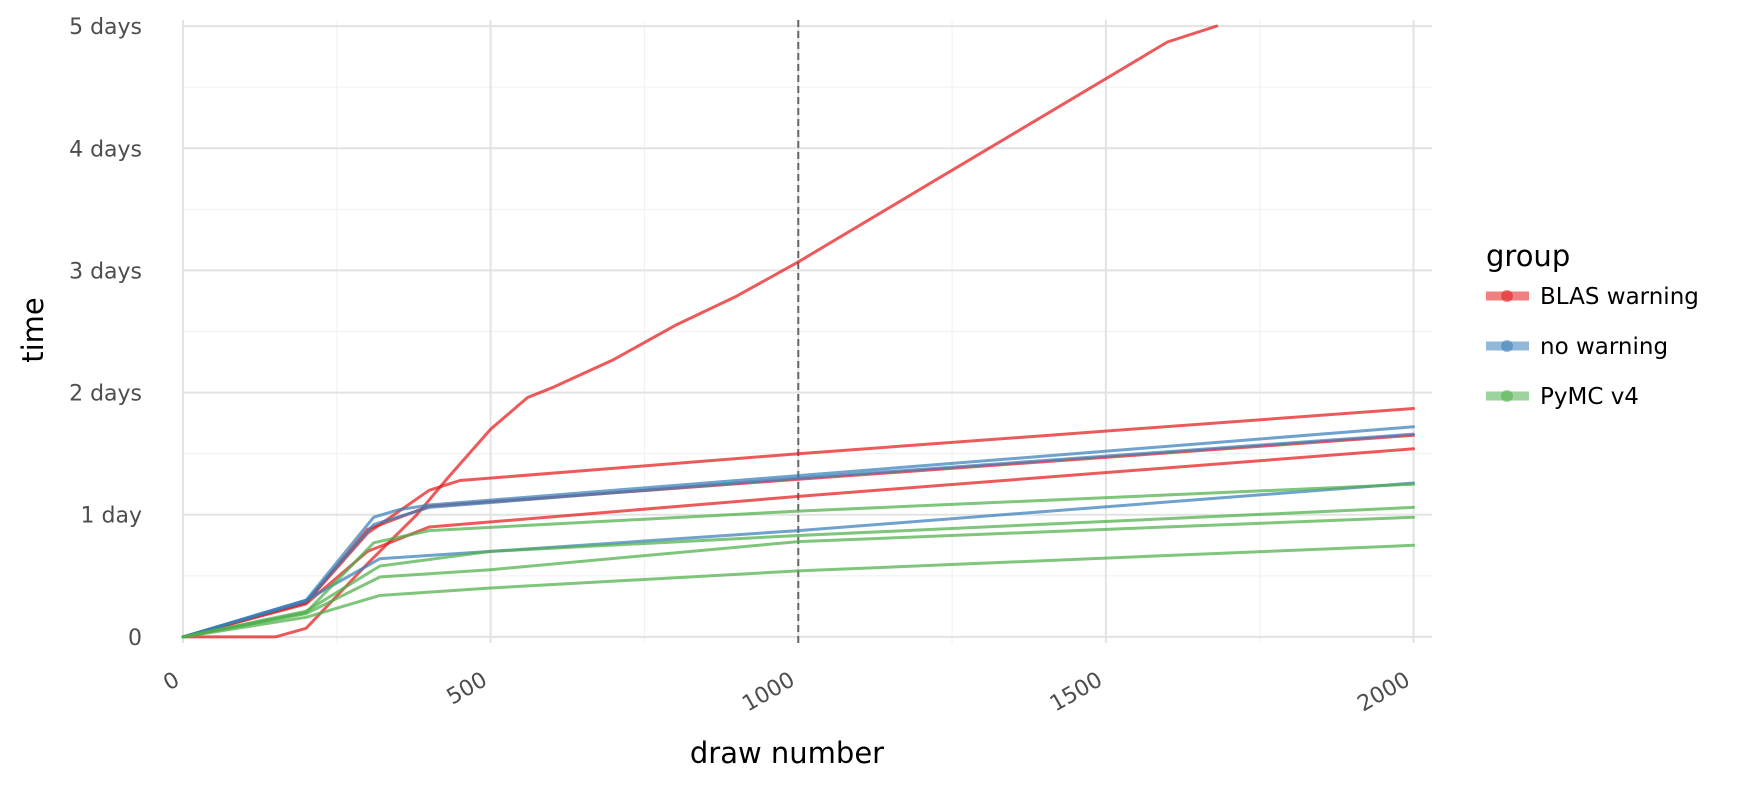  I want to click on legend-label: BLAS warning, so click(1619, 297).